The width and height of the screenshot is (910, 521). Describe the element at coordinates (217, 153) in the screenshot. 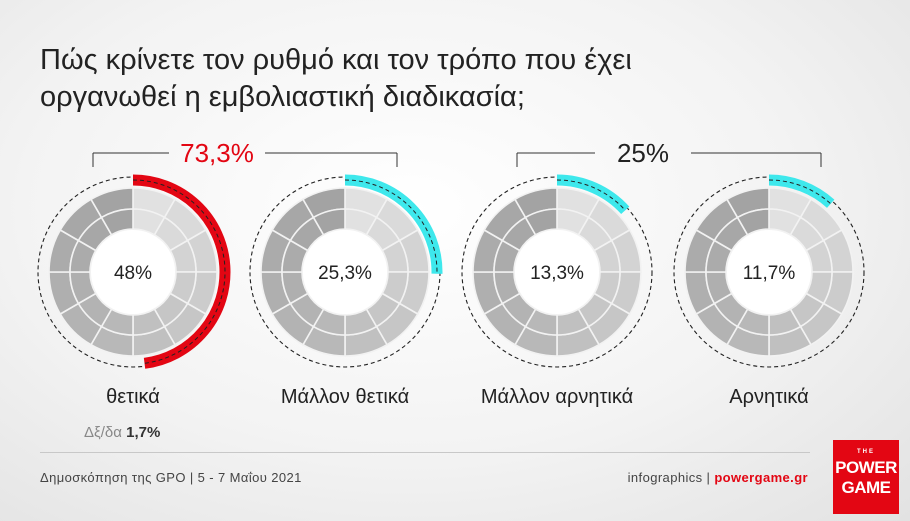

I see `group-total-label-0: 73,3%` at that location.